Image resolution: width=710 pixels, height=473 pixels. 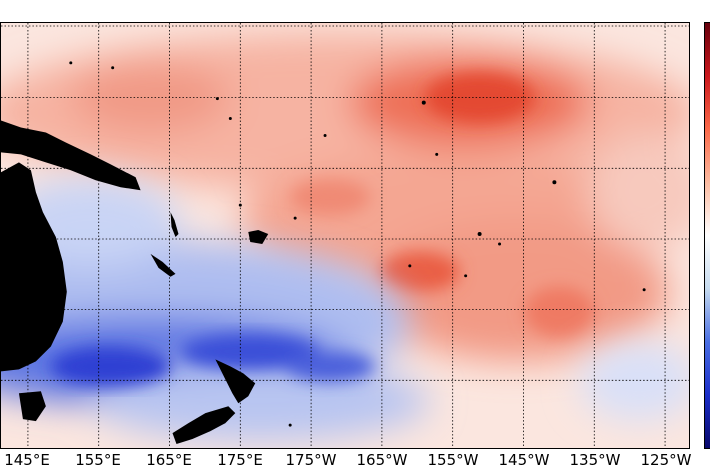 I want to click on tasmania, so click(x=32, y=406).